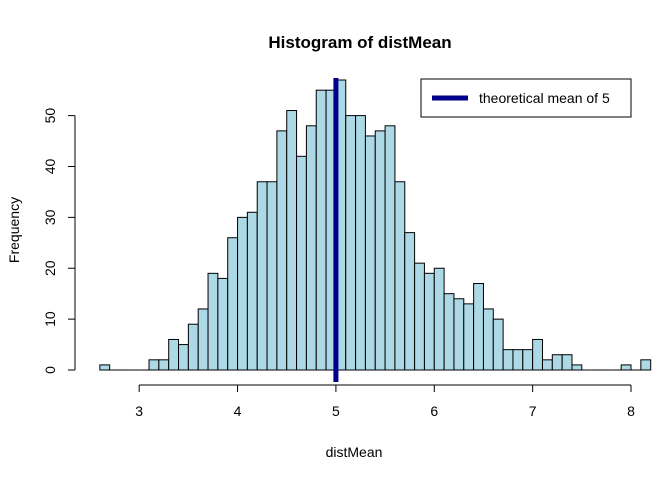 Image resolution: width=672 pixels, height=480 pixels. I want to click on chart-title: Histogram of distMean, so click(359, 42).